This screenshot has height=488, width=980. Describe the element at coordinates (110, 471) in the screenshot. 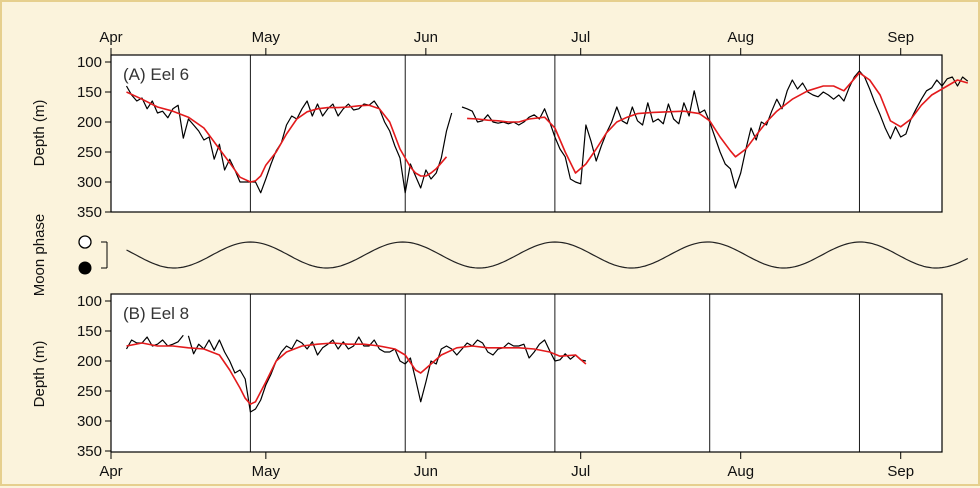

I see `bottom-x-tick-label: Apr` at that location.